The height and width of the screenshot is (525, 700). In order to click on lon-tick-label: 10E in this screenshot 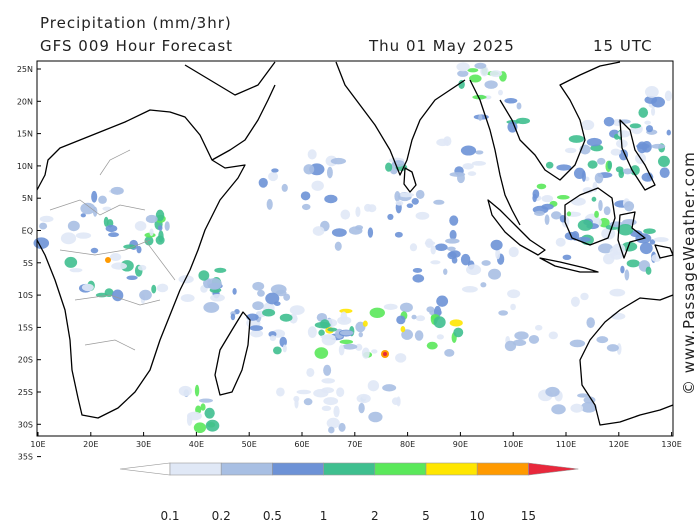, I will do `click(37, 444)`.